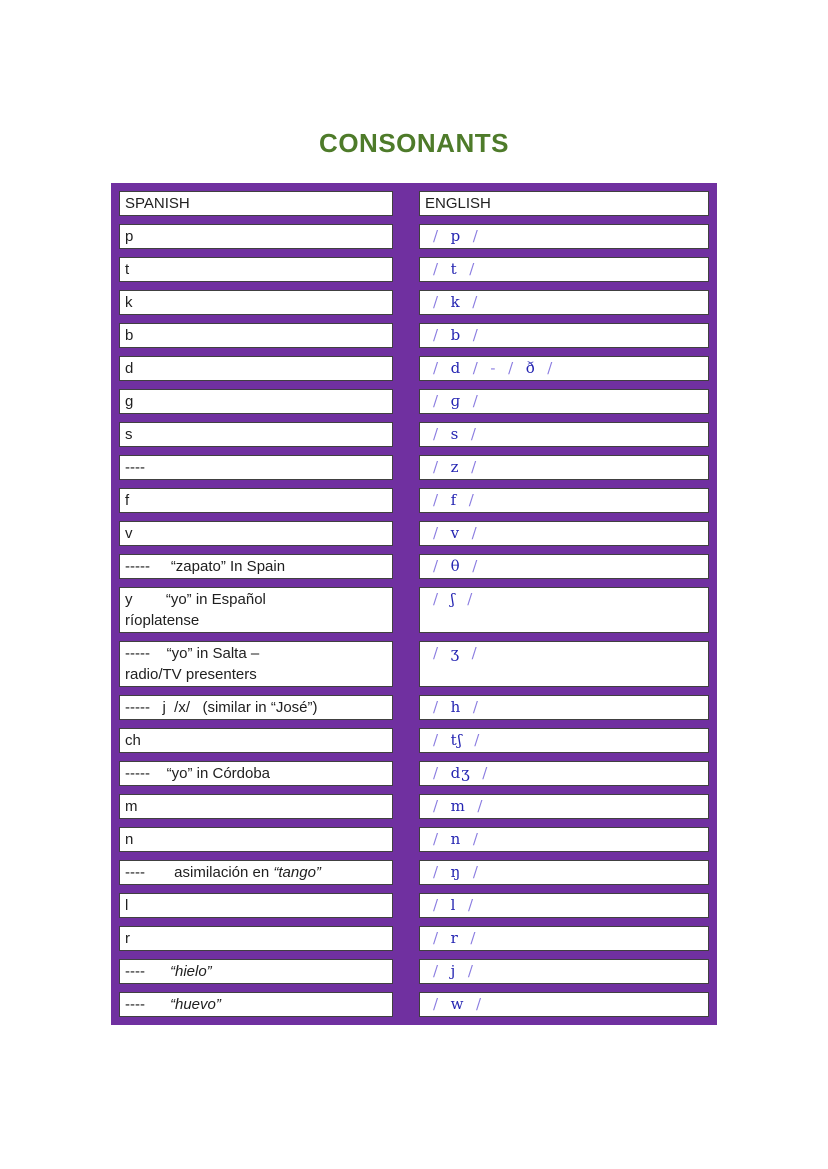 Image resolution: width=828 pixels, height=1169 pixels. What do you see at coordinates (297, 872) in the screenshot?
I see `spanish-text-run: “tango”` at bounding box center [297, 872].